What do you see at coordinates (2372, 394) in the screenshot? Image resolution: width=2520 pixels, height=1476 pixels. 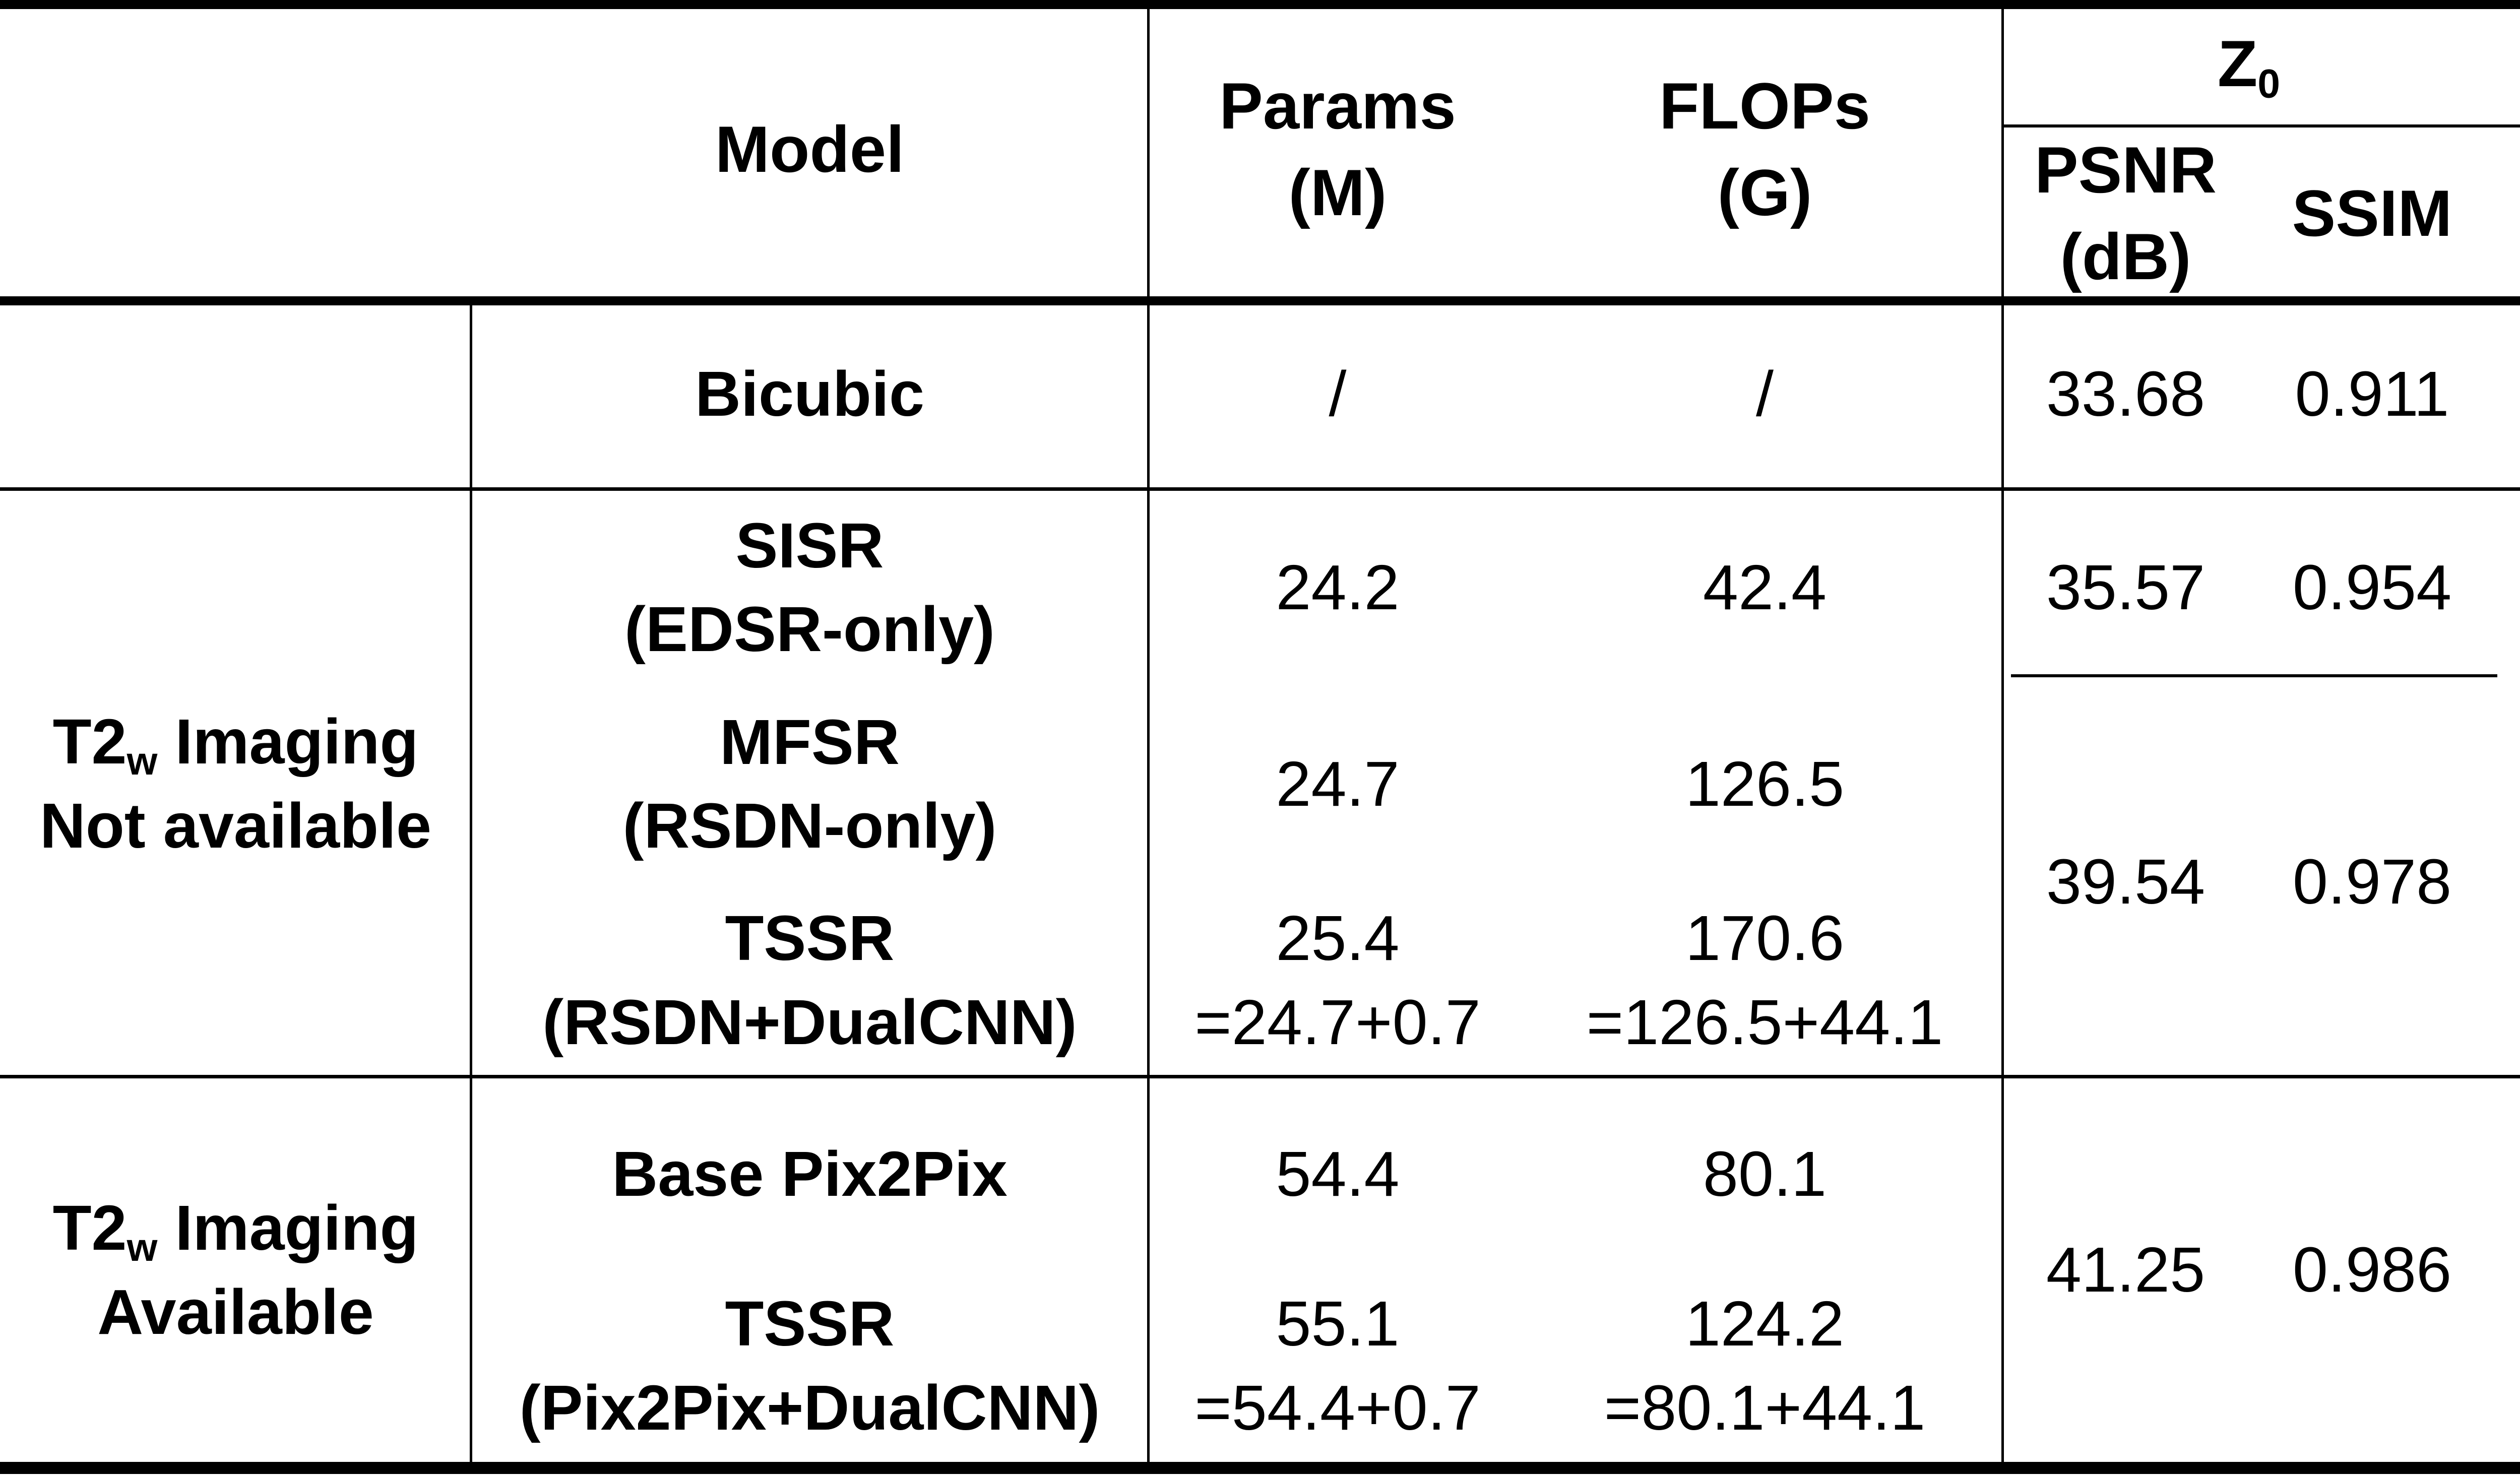 I see `bicubic-z0-ssim: 0.911` at bounding box center [2372, 394].